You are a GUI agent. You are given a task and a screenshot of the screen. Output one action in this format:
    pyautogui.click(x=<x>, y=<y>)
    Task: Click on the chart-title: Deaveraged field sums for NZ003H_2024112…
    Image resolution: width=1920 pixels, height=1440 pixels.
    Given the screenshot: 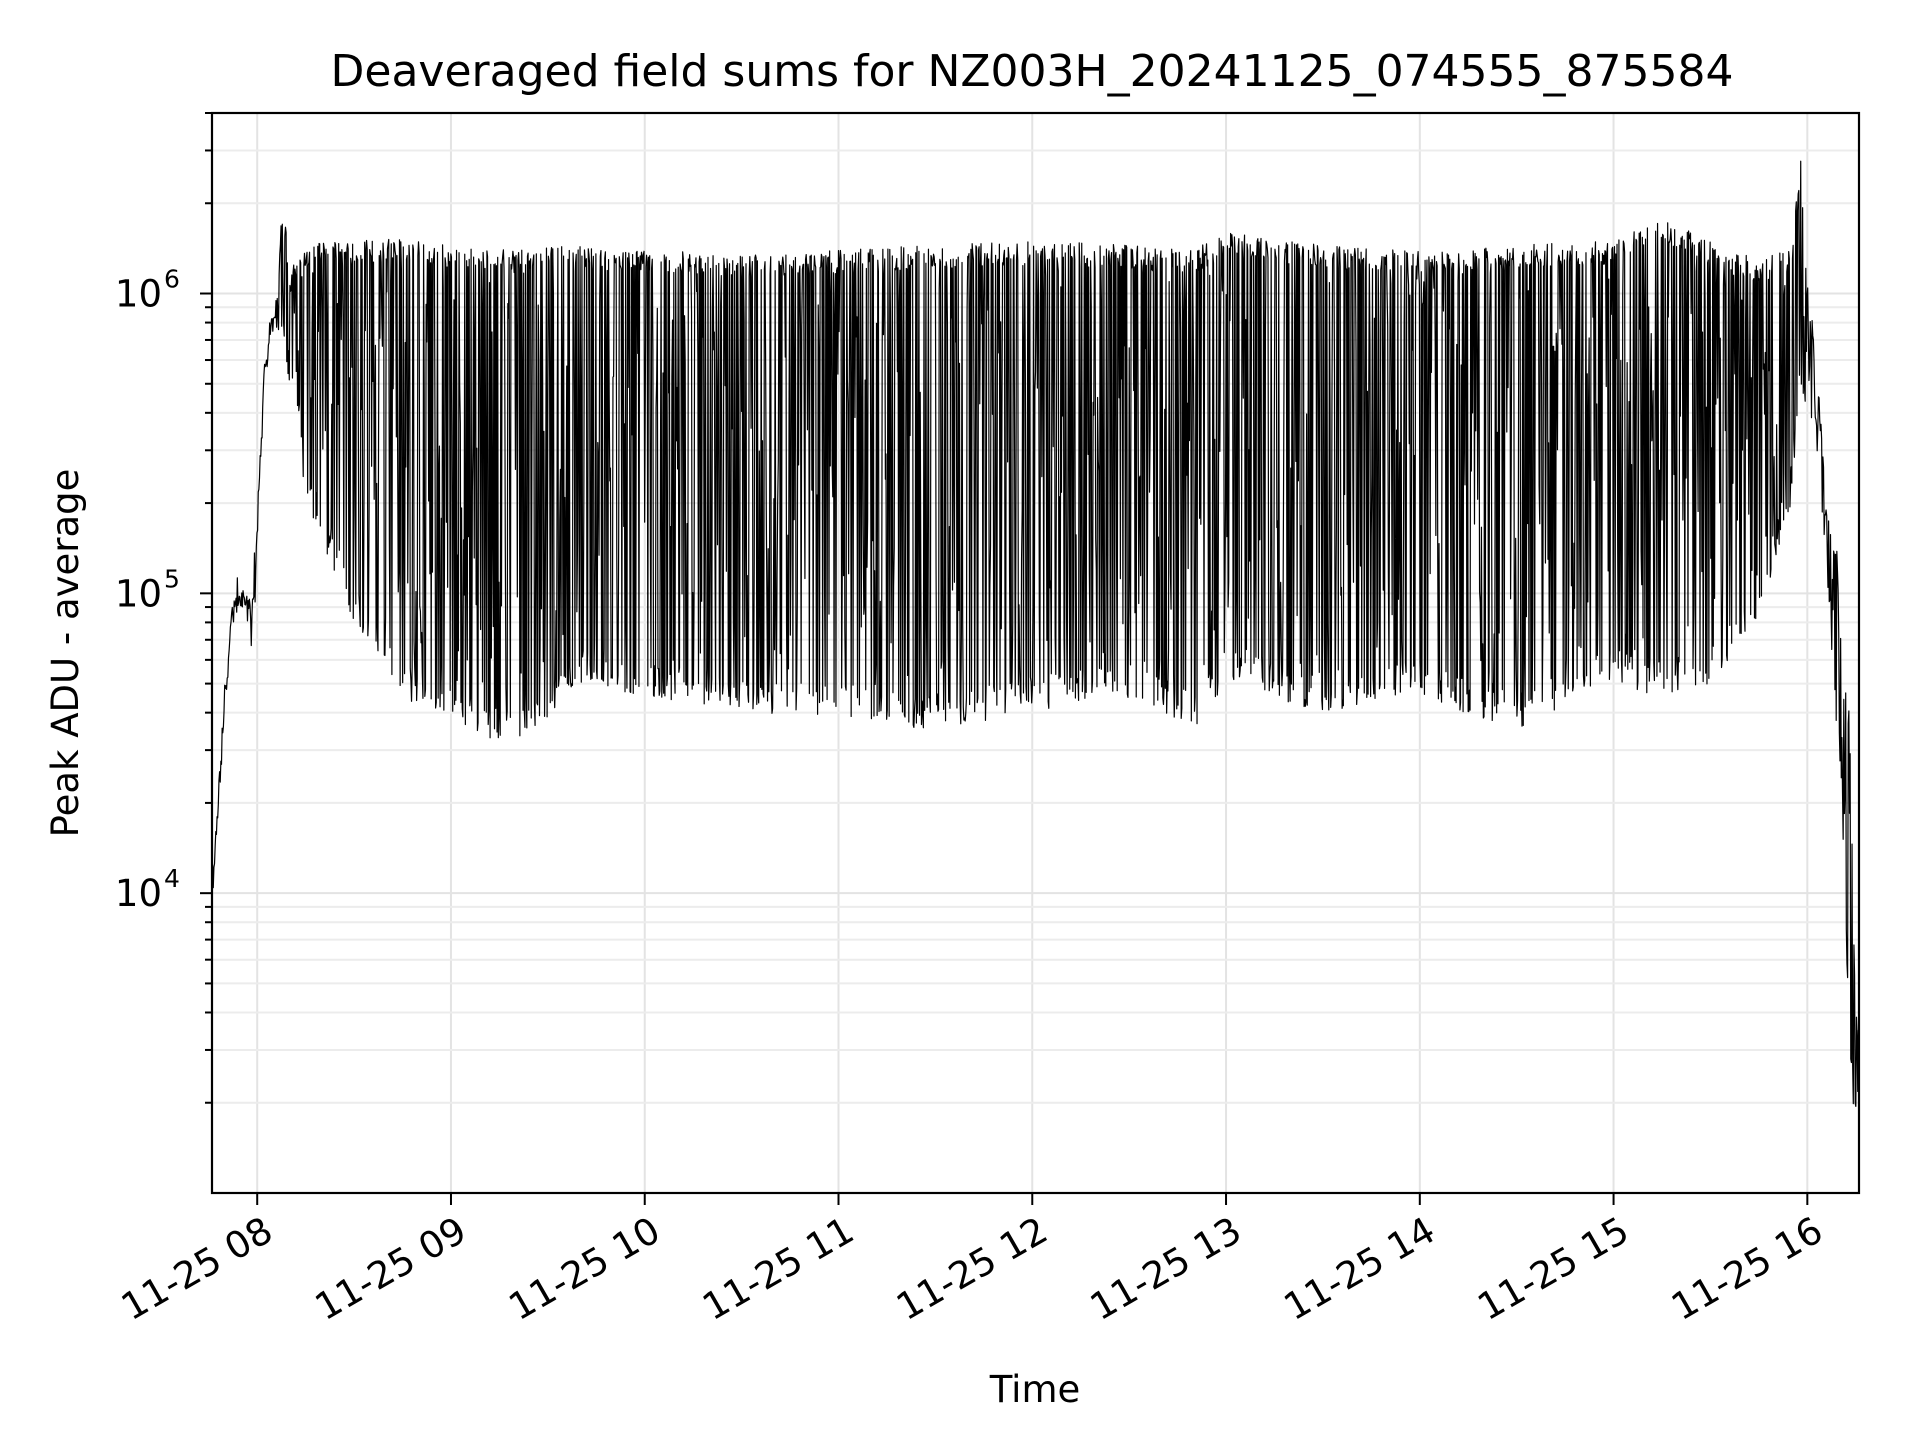 What is the action you would take?
    pyautogui.click(x=1032, y=71)
    